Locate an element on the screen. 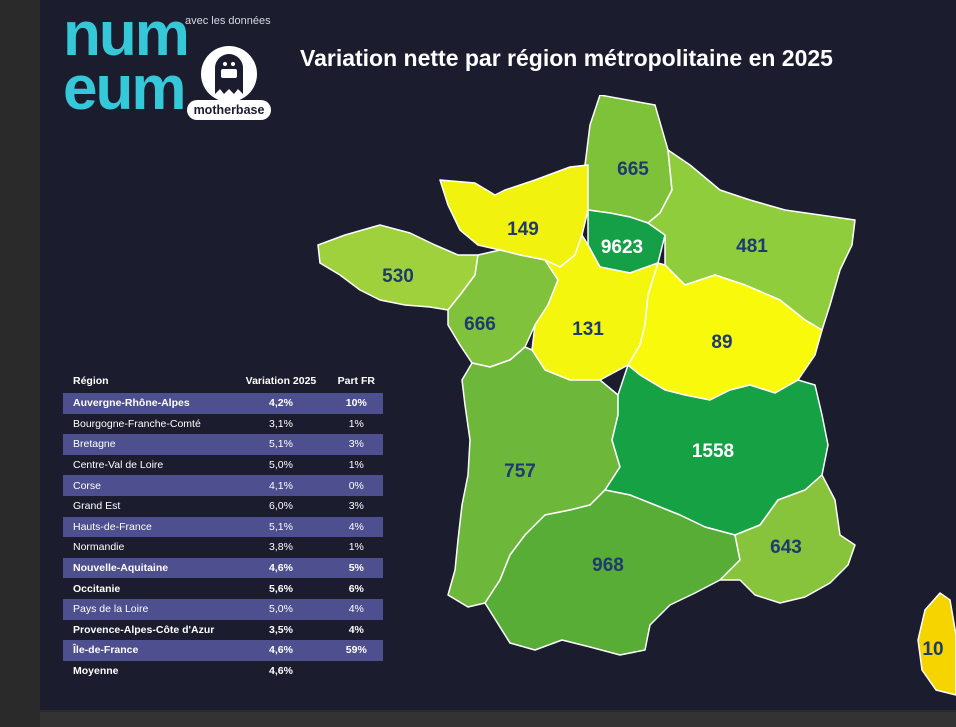  cell-region: Corse is located at coordinates (148, 485).